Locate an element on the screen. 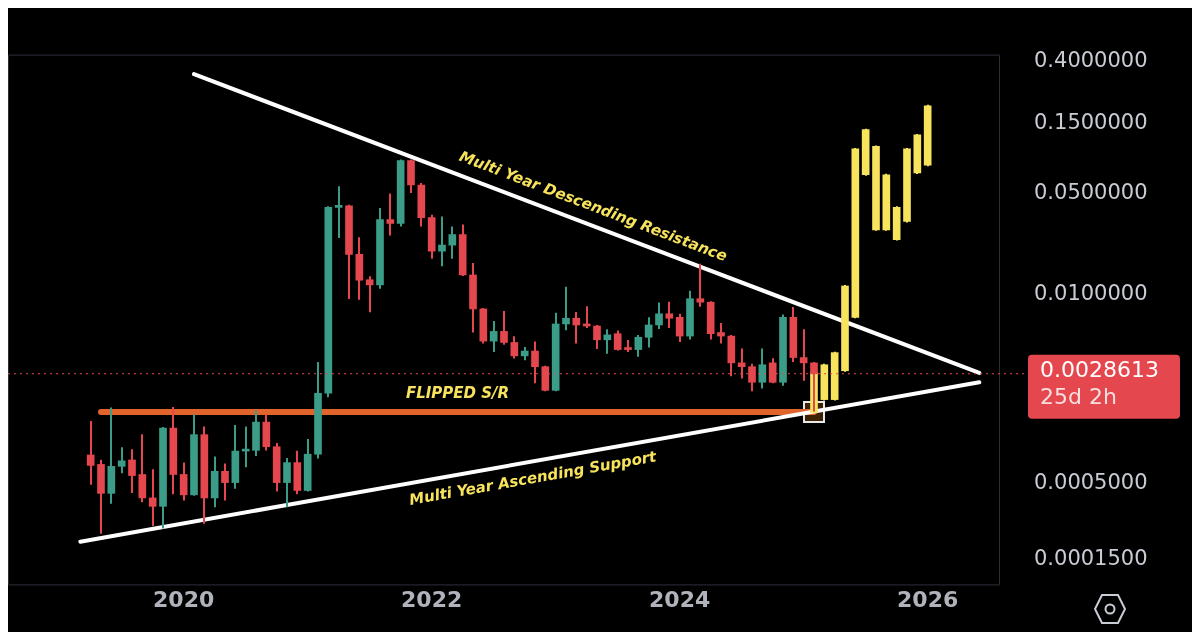 This screenshot has height=640, width=1200. ref-line-label: 0.0028613 is located at coordinates (1099, 370).